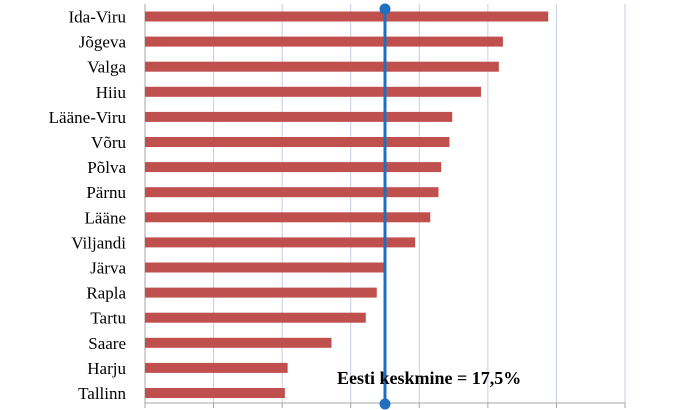  I want to click on category-label: Valga, so click(106, 67).